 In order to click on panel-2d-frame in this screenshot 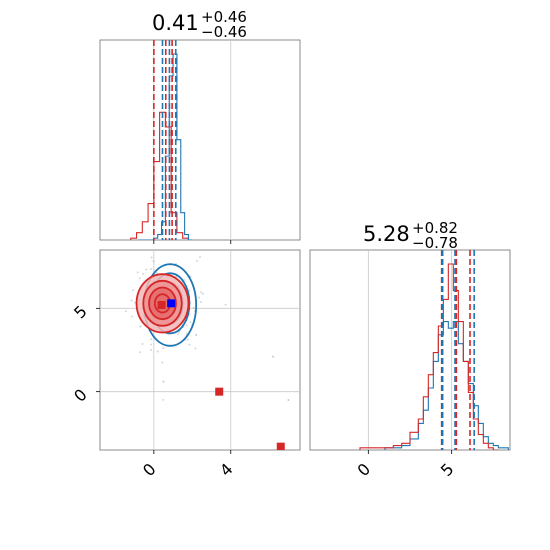, I will do `click(200, 350)`.